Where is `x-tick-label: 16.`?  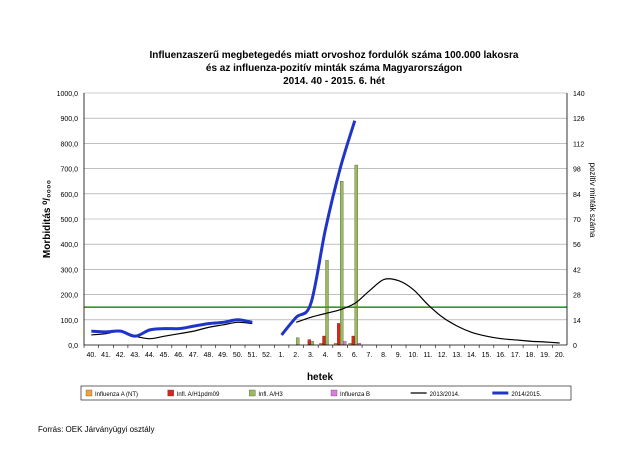
x-tick-label: 16. is located at coordinates (501, 355).